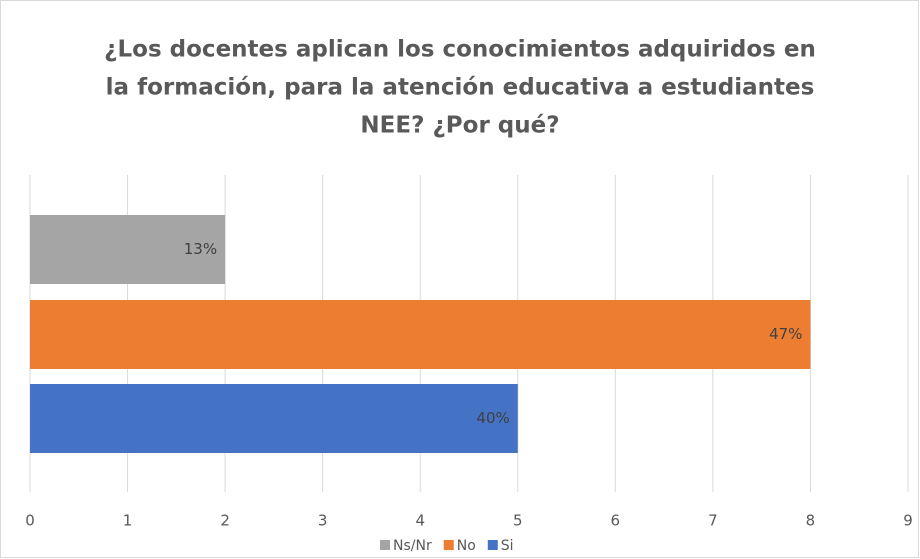 The height and width of the screenshot is (559, 920). Describe the element at coordinates (30, 521) in the screenshot. I see `x-tick-label: 0` at that location.